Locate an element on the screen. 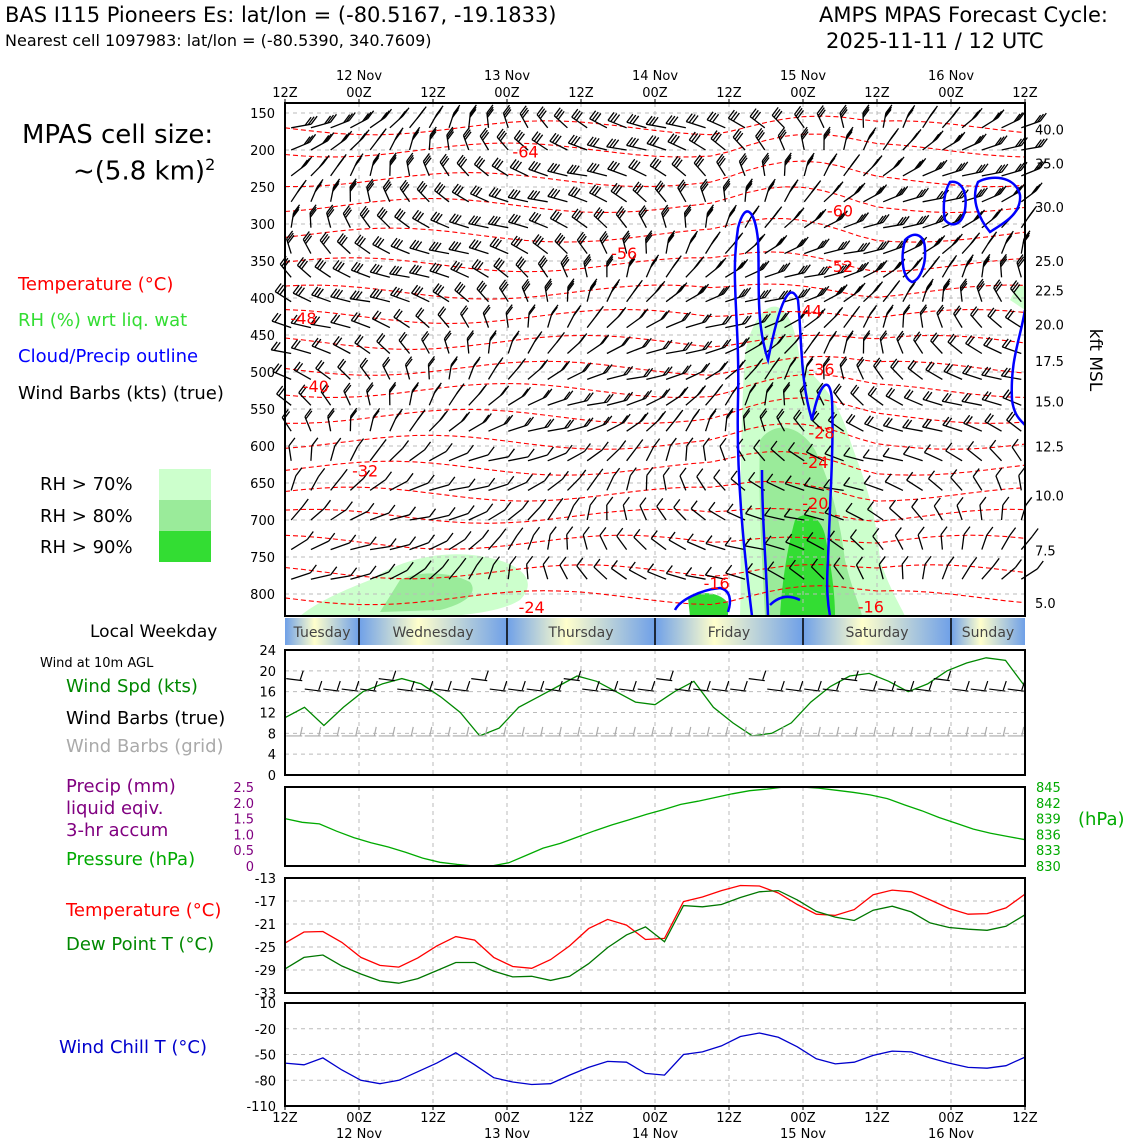 The width and height of the screenshot is (1140, 1140). temp-contour-label-5: -44 is located at coordinates (809, 311).